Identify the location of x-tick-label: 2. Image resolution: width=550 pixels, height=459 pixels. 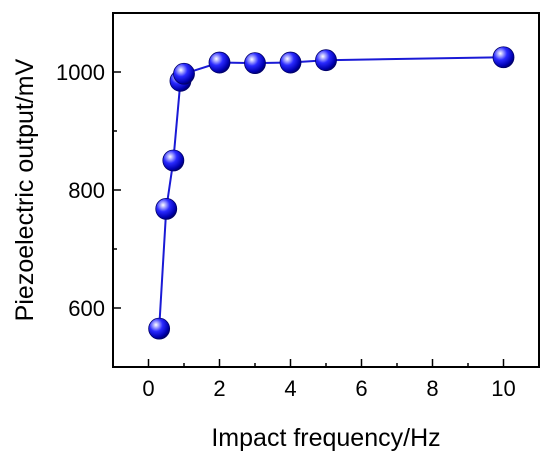
(219, 388).